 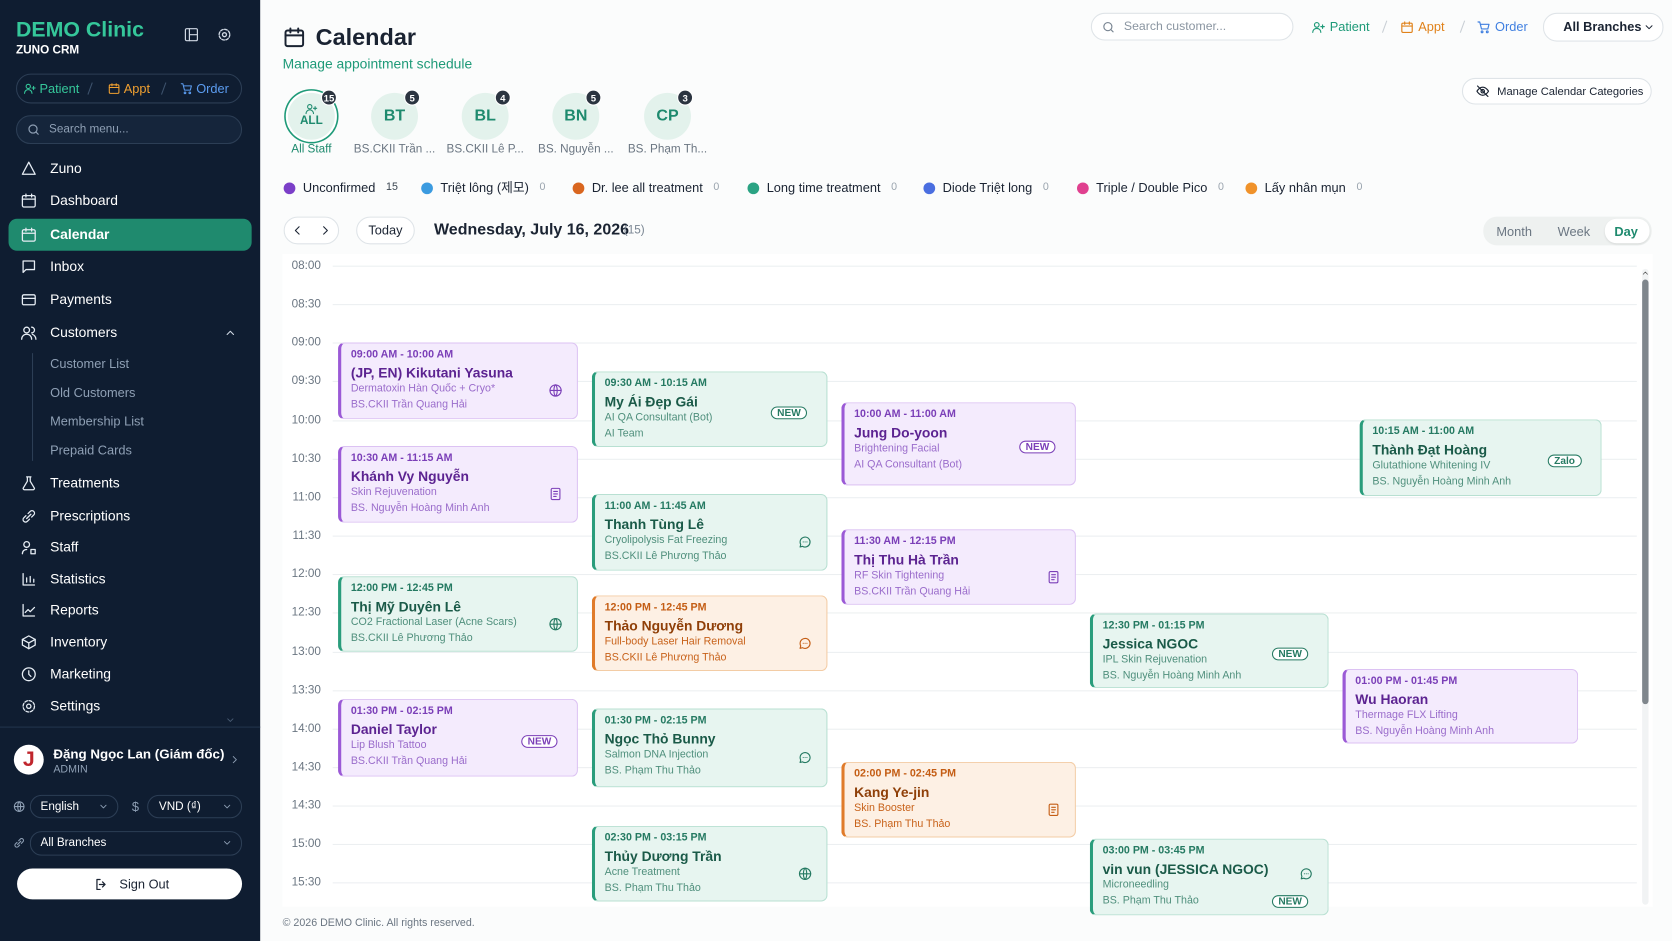 I want to click on language-select, so click(x=74, y=806).